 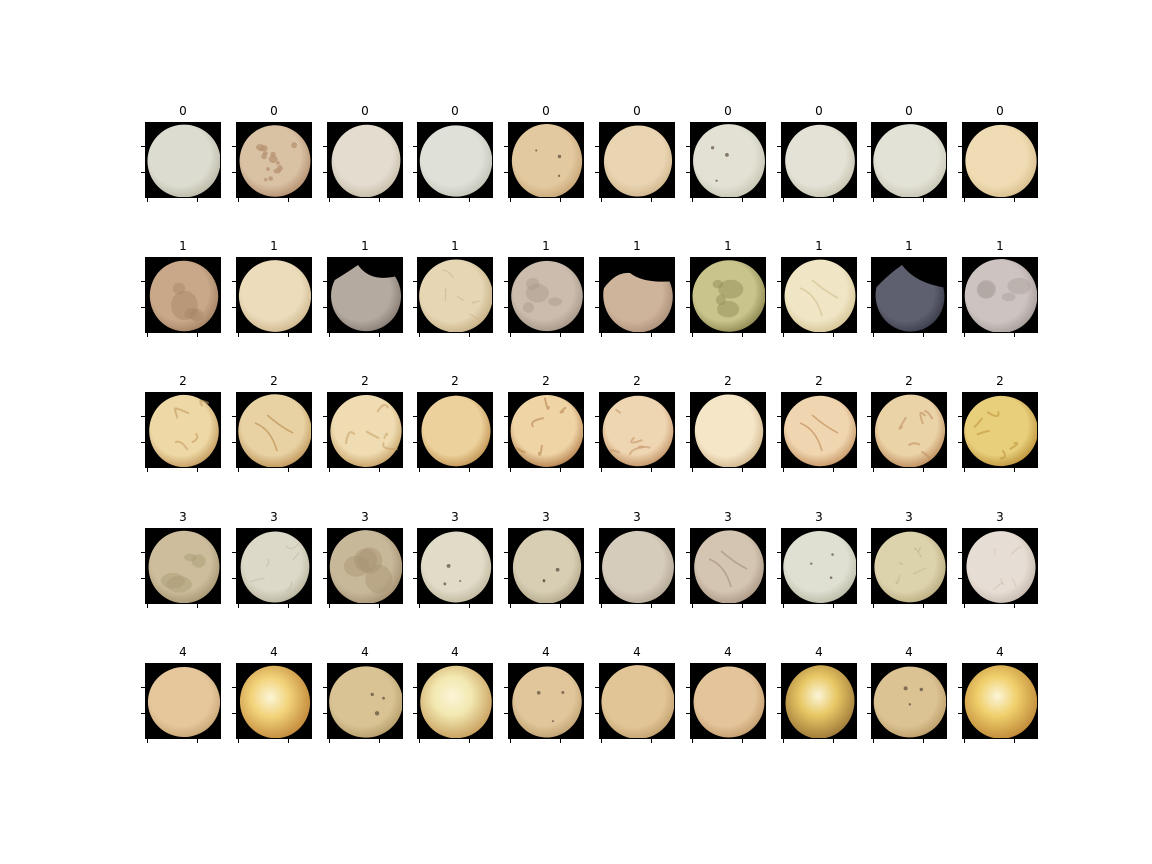 What do you see at coordinates (181, 153) in the screenshot?
I see `subplot-cell: 0` at bounding box center [181, 153].